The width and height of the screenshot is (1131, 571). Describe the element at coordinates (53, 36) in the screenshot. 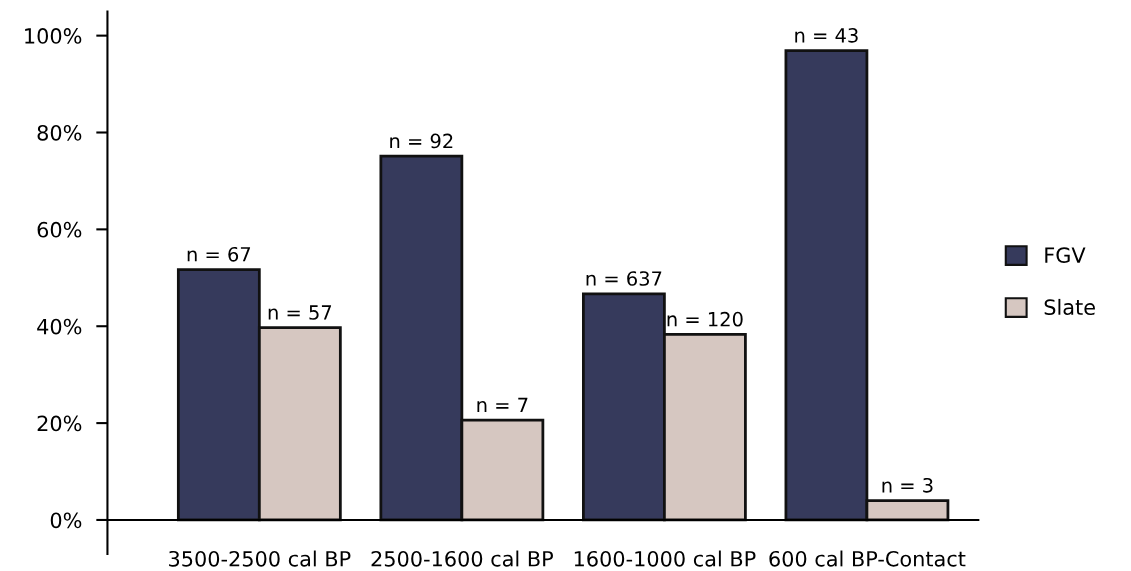

I see `y-tick-label: 100%` at that location.